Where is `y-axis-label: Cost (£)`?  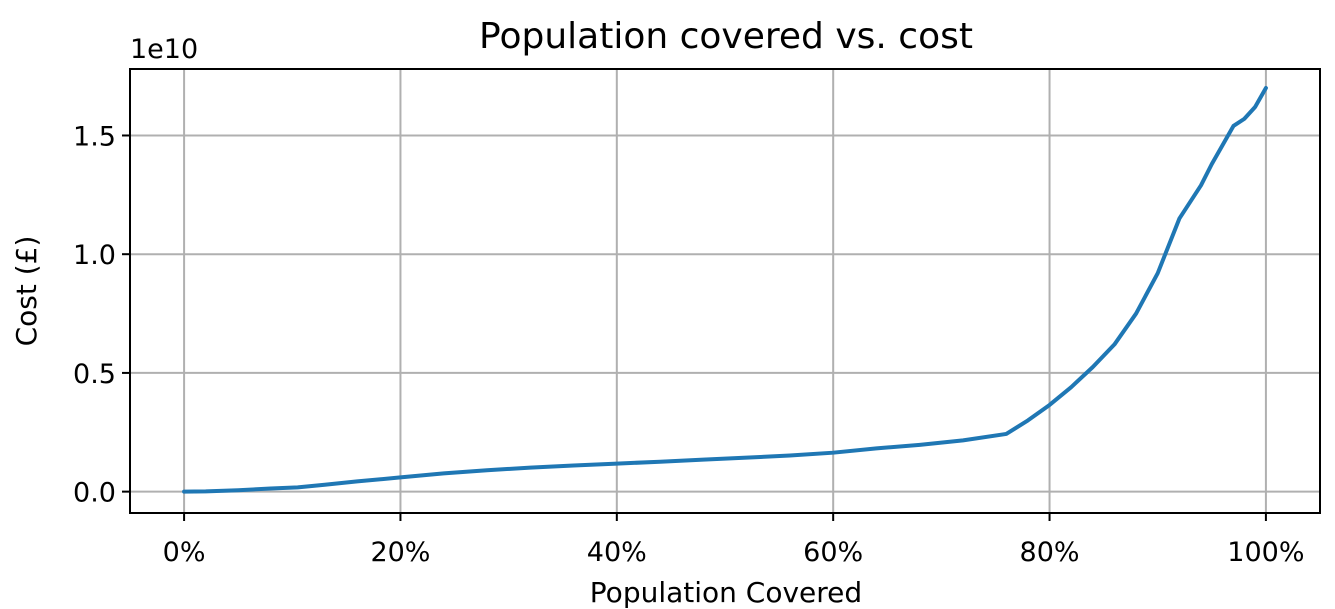 y-axis-label: Cost (£) is located at coordinates (26, 291).